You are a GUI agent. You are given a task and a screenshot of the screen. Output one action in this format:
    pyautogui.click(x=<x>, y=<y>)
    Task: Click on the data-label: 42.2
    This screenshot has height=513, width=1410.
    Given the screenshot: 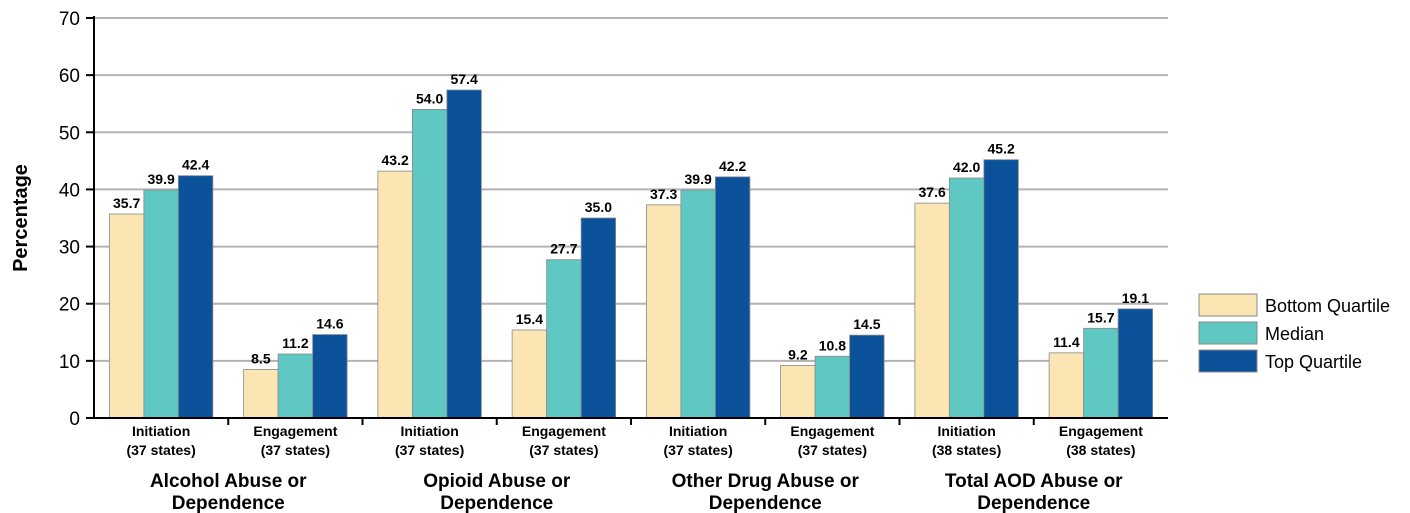 What is the action you would take?
    pyautogui.click(x=732, y=166)
    